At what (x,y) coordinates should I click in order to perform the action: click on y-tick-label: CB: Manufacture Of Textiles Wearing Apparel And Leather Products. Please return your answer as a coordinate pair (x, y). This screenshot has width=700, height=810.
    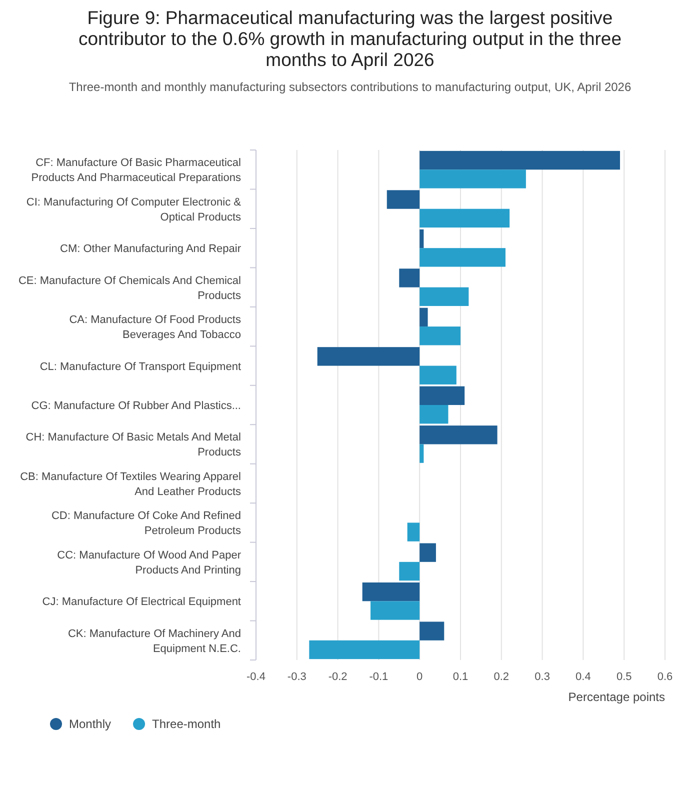
    Looking at the image, I should click on (131, 484).